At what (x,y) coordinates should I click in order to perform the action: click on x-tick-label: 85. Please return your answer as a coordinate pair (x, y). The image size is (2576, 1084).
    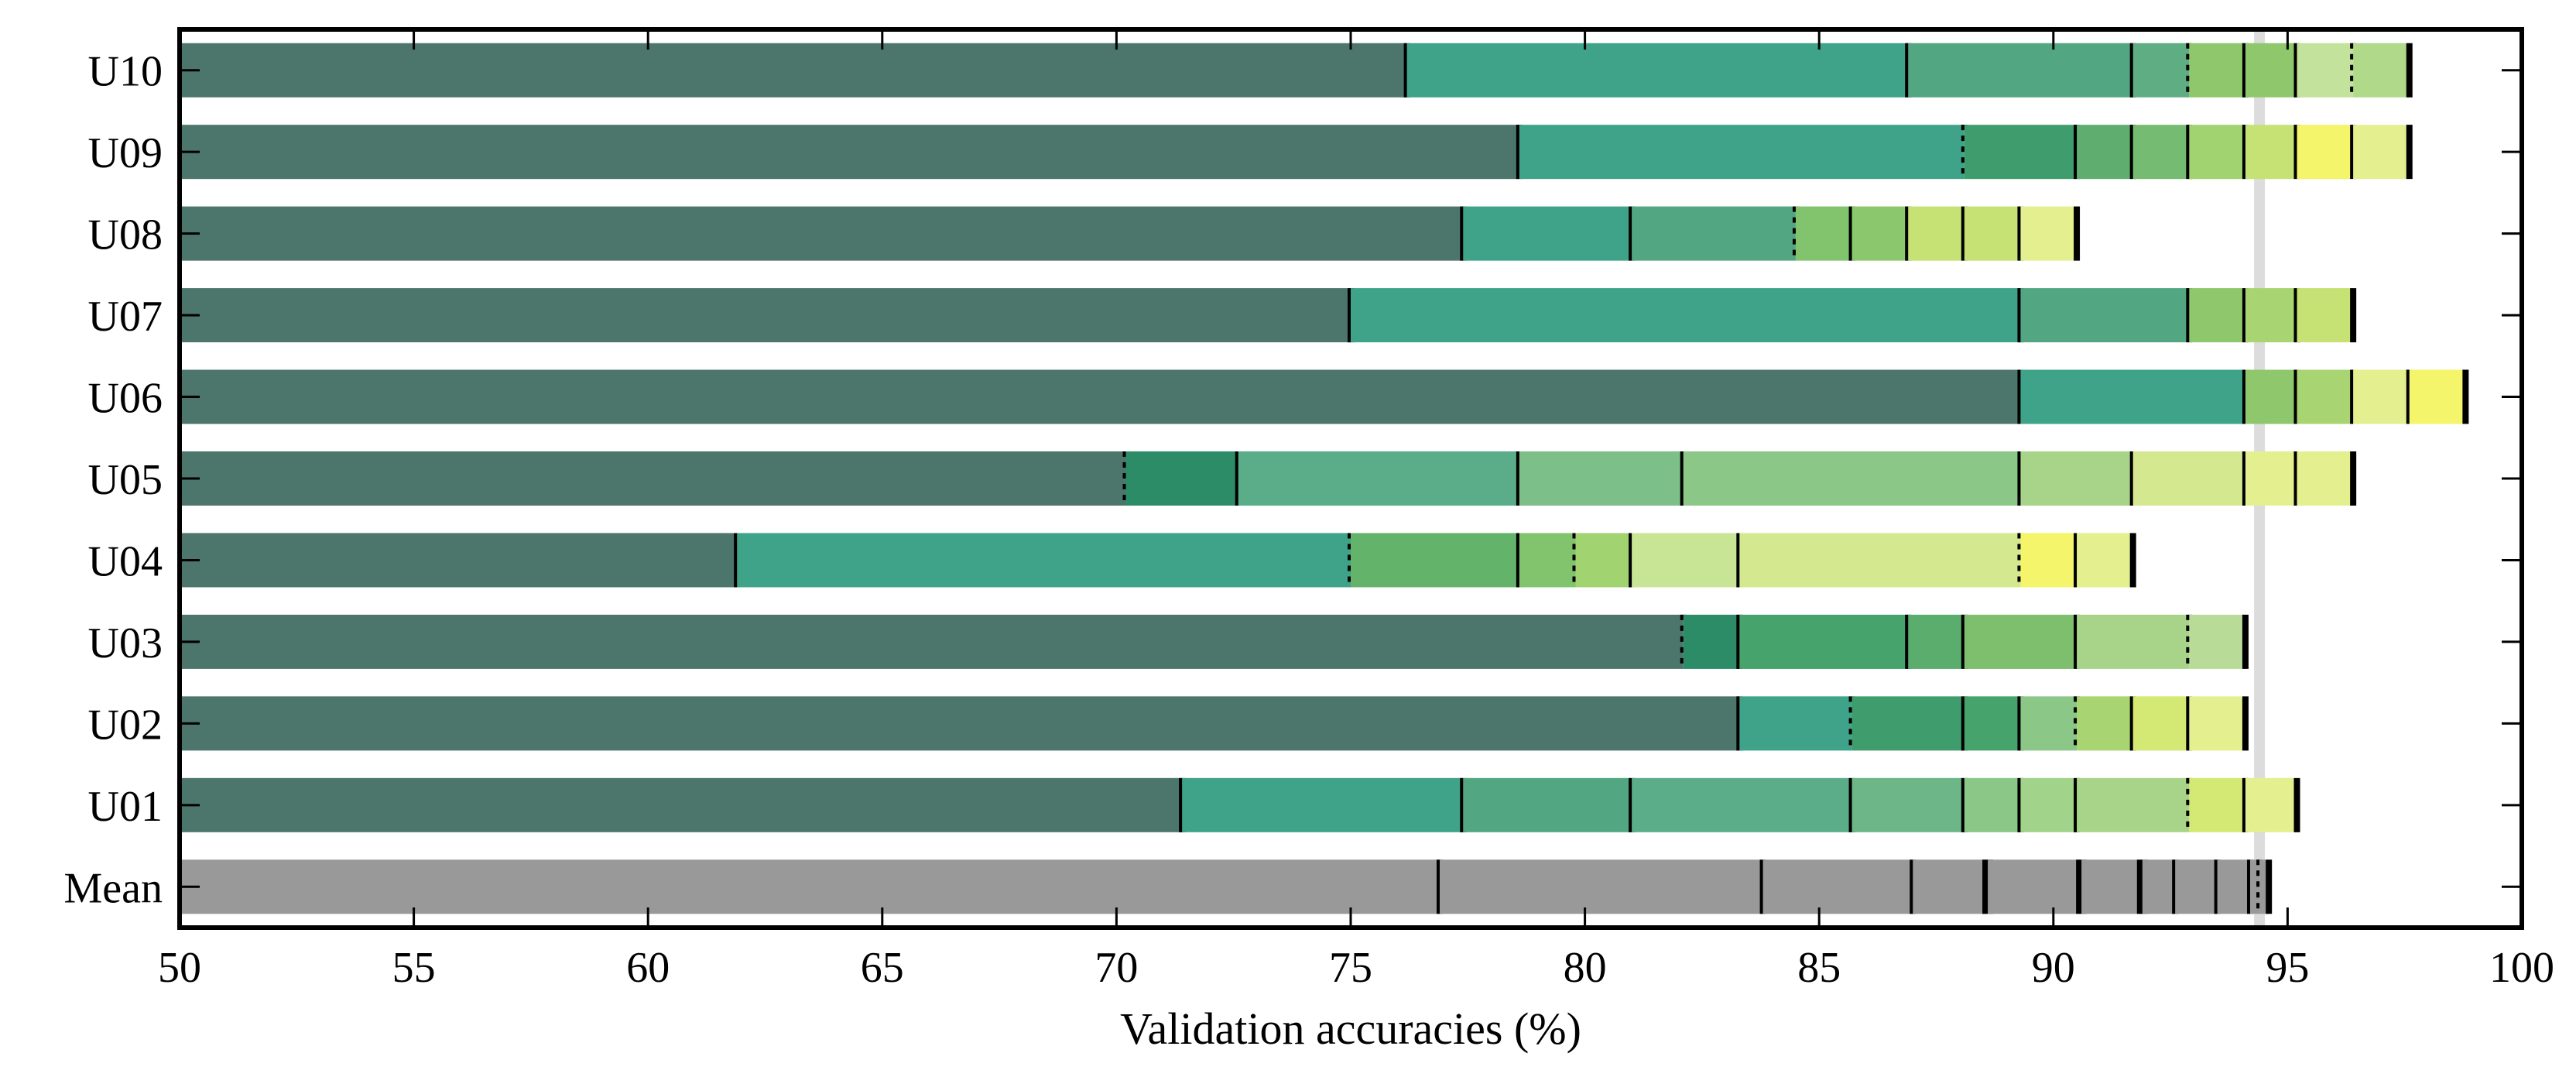
    Looking at the image, I should click on (1819, 968).